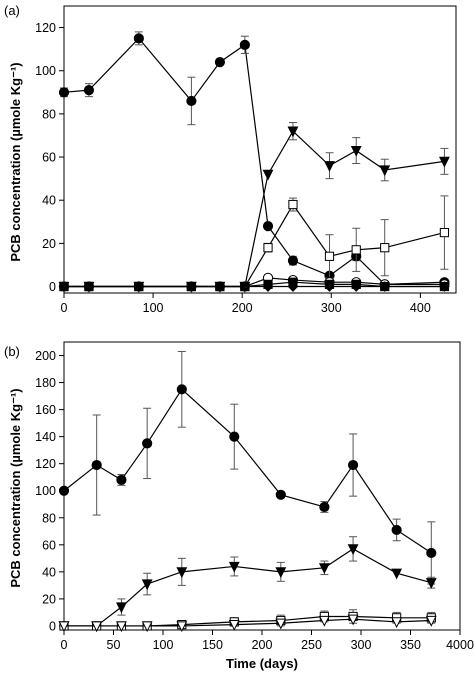  What do you see at coordinates (420, 308) in the screenshot?
I see `panel-a-x-tick-label: 400` at bounding box center [420, 308].